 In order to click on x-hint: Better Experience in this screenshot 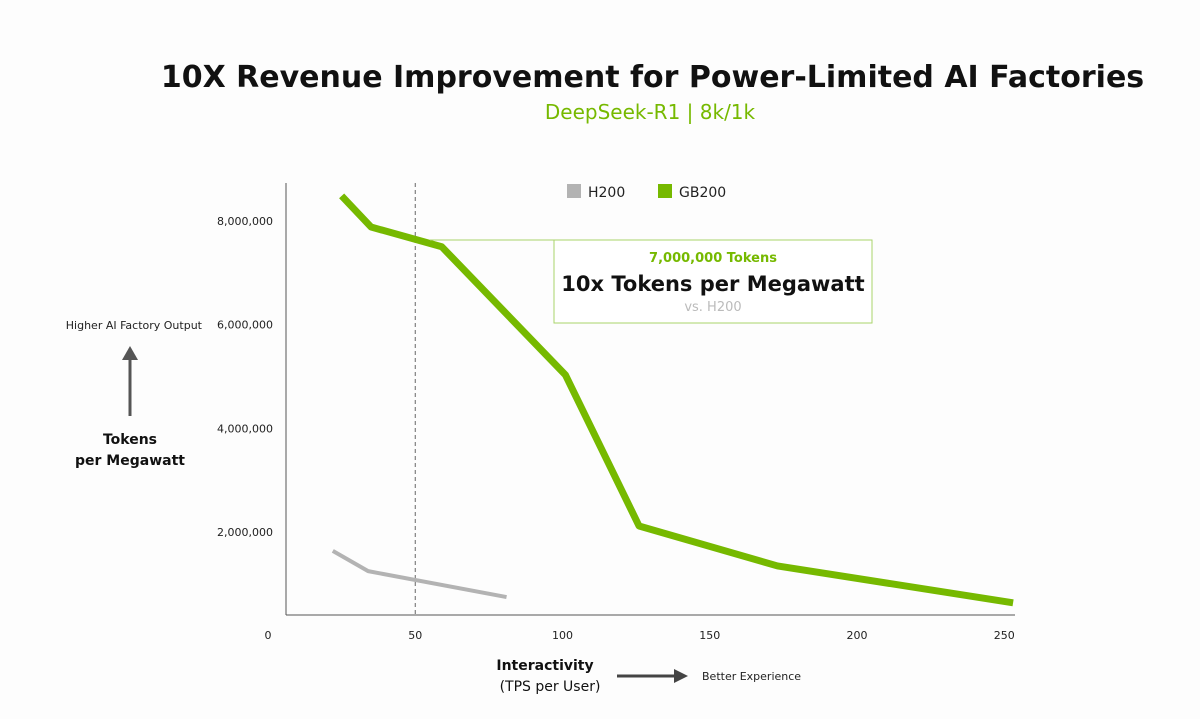, I will do `click(751, 676)`.